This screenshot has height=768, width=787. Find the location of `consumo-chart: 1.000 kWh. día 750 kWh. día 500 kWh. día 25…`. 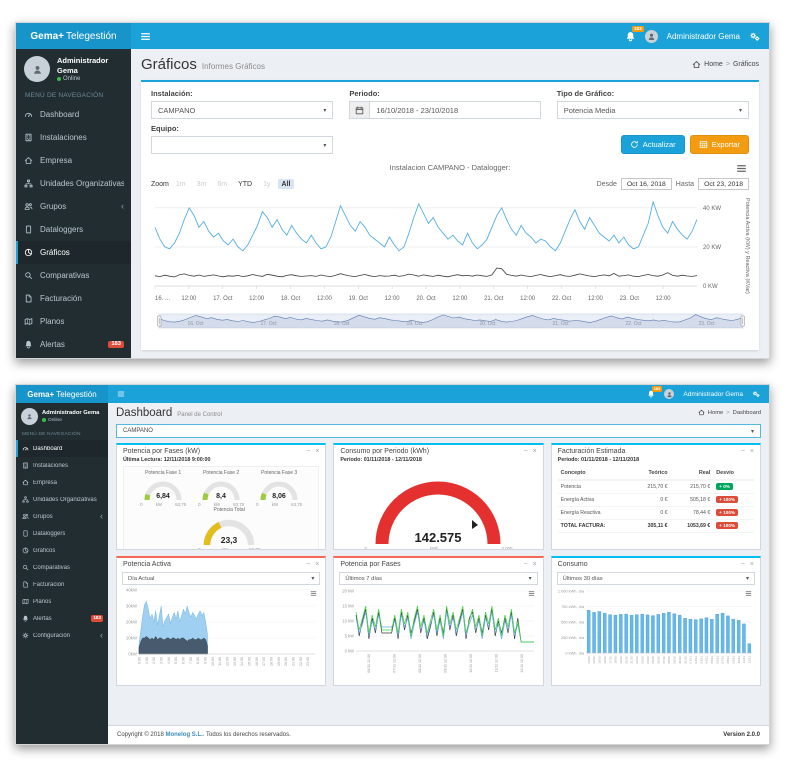

consumo-chart: 1.000 kWh. día 750 kWh. día 500 kWh. día 25… is located at coordinates (657, 634).